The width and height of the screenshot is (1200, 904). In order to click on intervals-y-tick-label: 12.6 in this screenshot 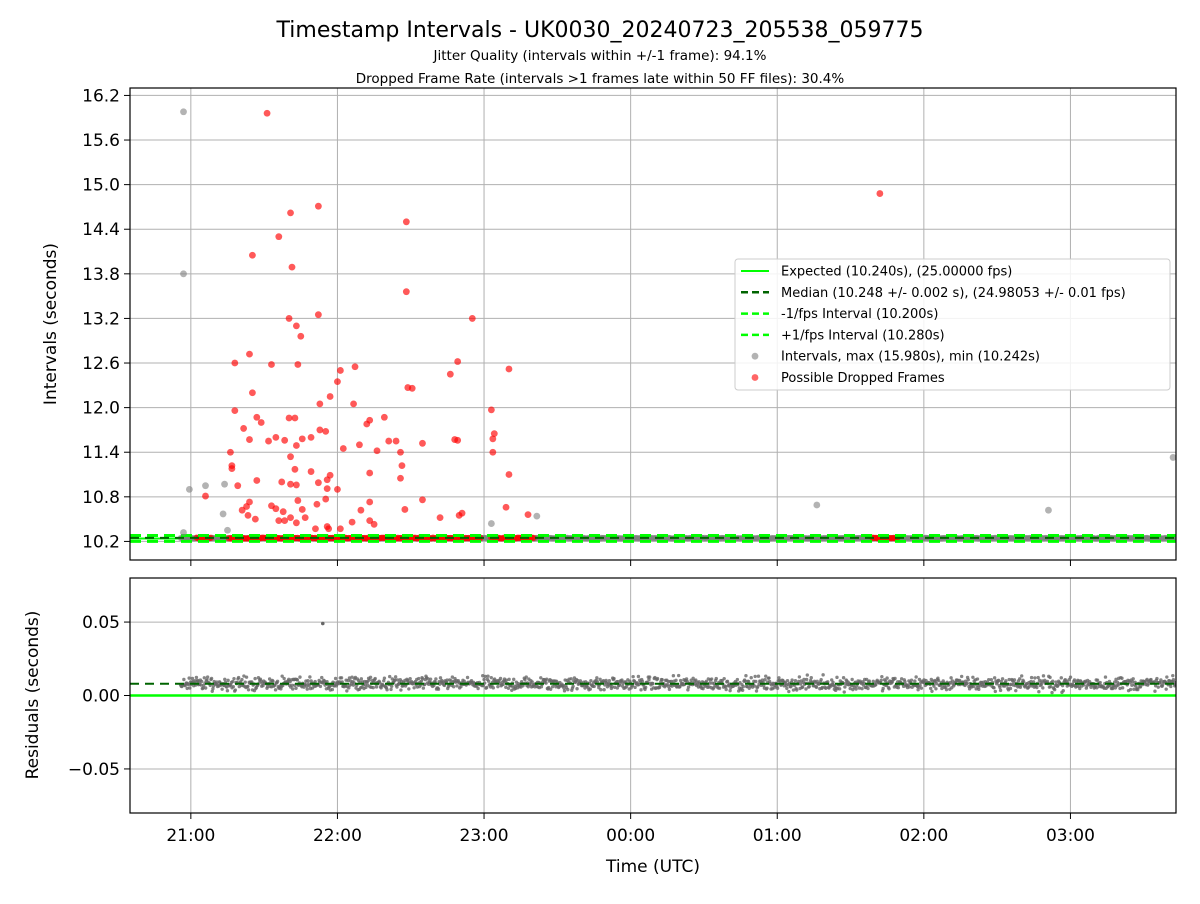, I will do `click(101, 364)`.